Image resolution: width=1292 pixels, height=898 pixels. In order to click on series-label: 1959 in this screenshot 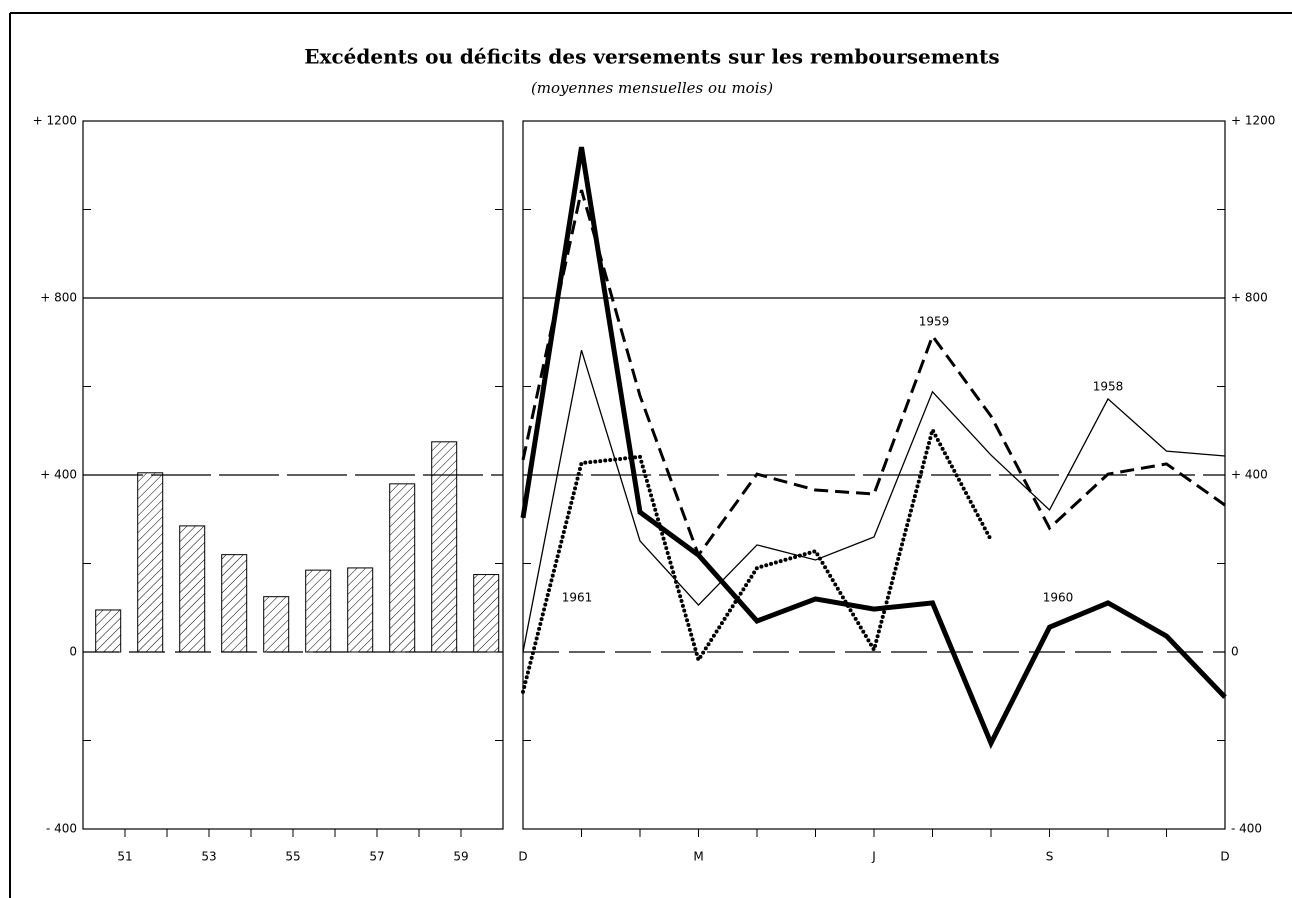, I will do `click(934, 322)`.